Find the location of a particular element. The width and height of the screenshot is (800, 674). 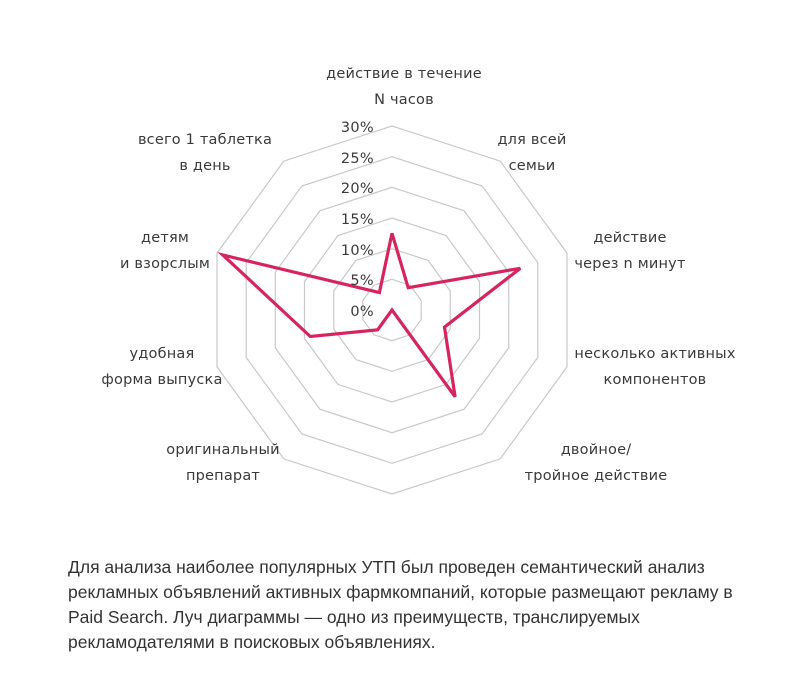

axis-label: удобная форма выпуска is located at coordinates (162, 367).